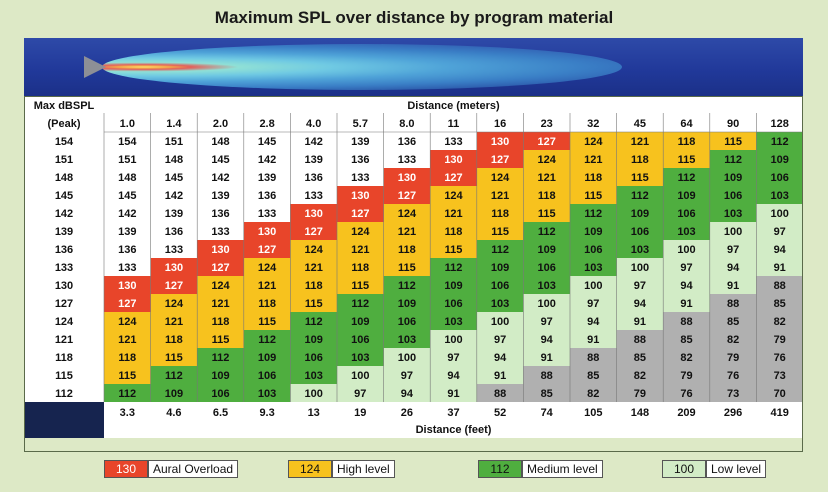  I want to click on cell-value: 151, so click(127, 160).